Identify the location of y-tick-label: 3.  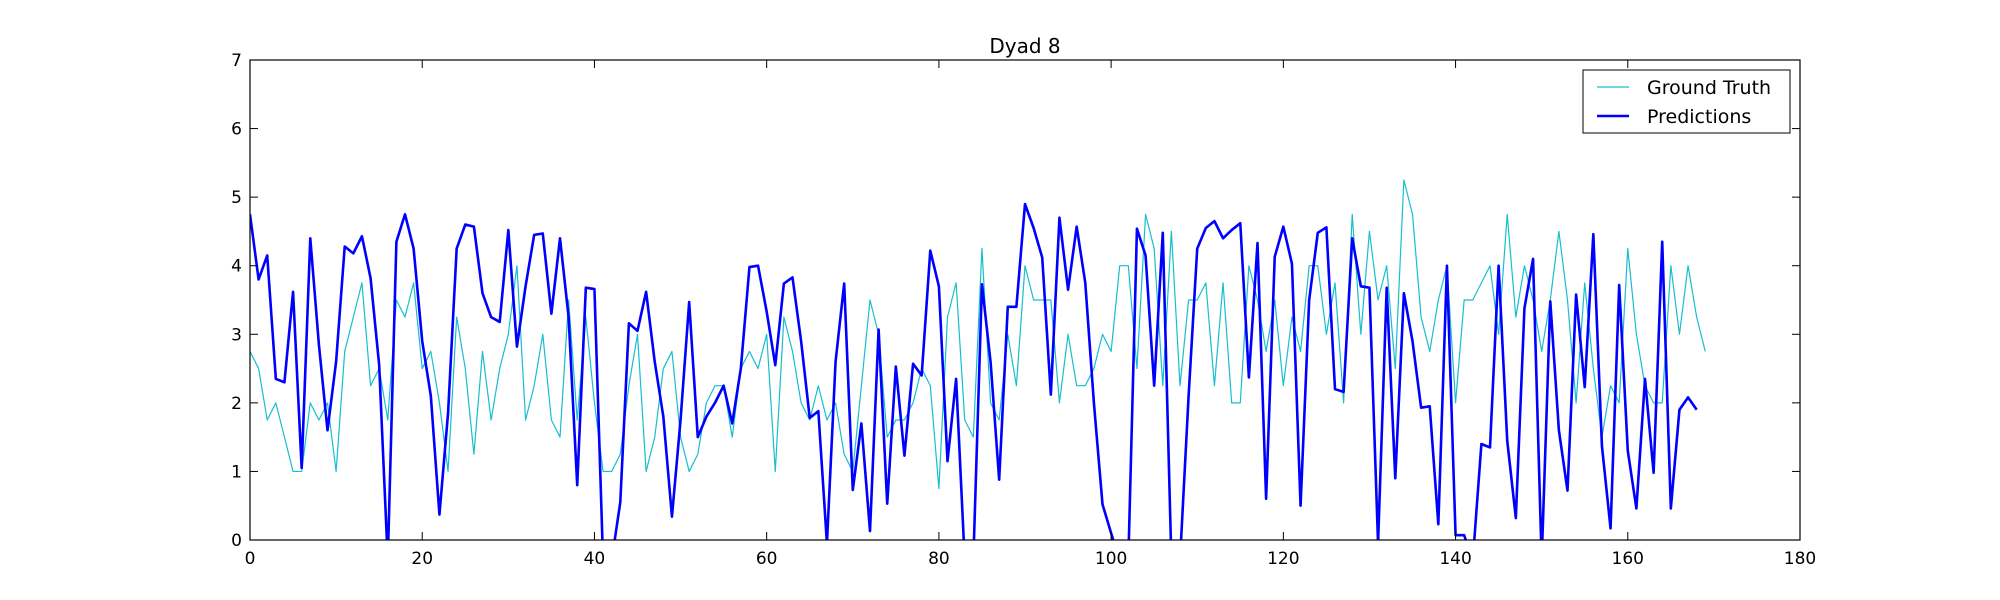
(236, 335).